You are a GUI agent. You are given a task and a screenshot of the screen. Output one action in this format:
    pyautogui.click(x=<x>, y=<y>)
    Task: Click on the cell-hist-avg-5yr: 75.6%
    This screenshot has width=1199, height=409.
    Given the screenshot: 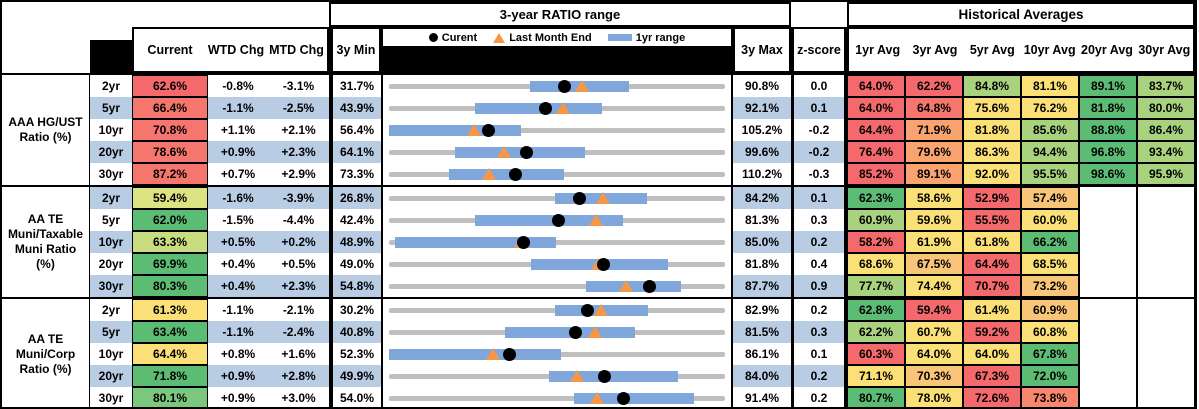 What is the action you would take?
    pyautogui.click(x=992, y=108)
    